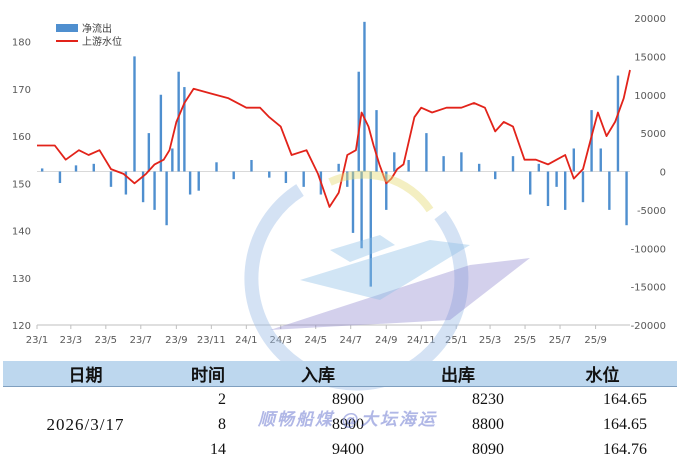 This screenshot has height=469, width=681. Describe the element at coordinates (650, 57) in the screenshot. I see `y-right-tick-label: 15000` at that location.